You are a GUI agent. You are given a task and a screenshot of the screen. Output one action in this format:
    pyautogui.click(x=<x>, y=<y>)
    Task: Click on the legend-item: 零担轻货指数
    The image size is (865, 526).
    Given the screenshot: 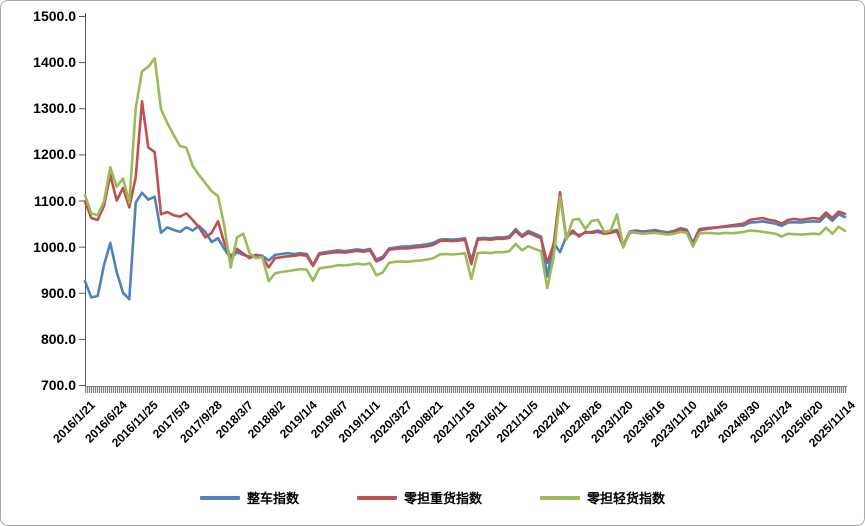 What is the action you would take?
    pyautogui.click(x=602, y=497)
    